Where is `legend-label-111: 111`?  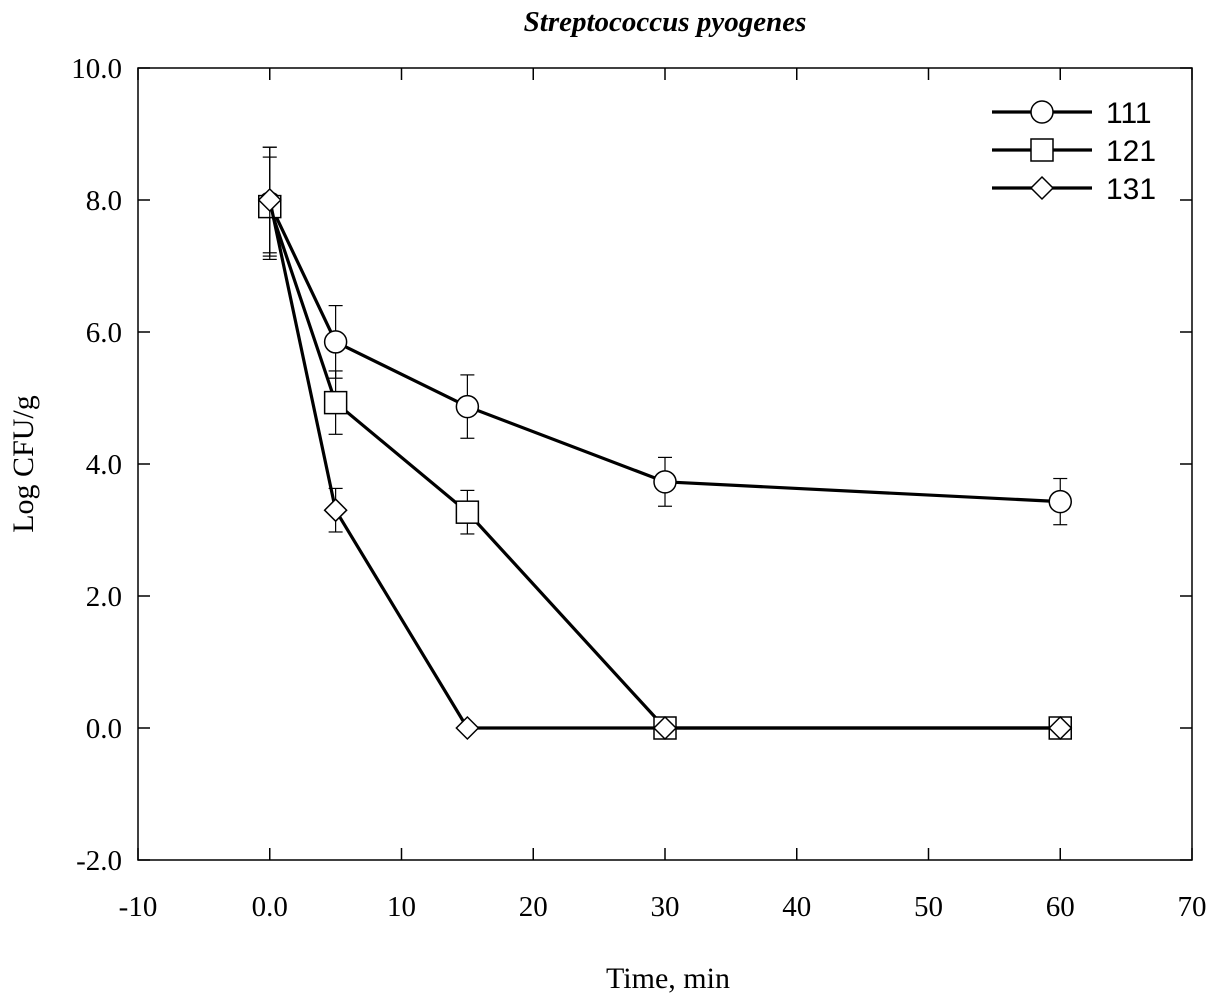
legend-label-111: 111 is located at coordinates (1129, 113).